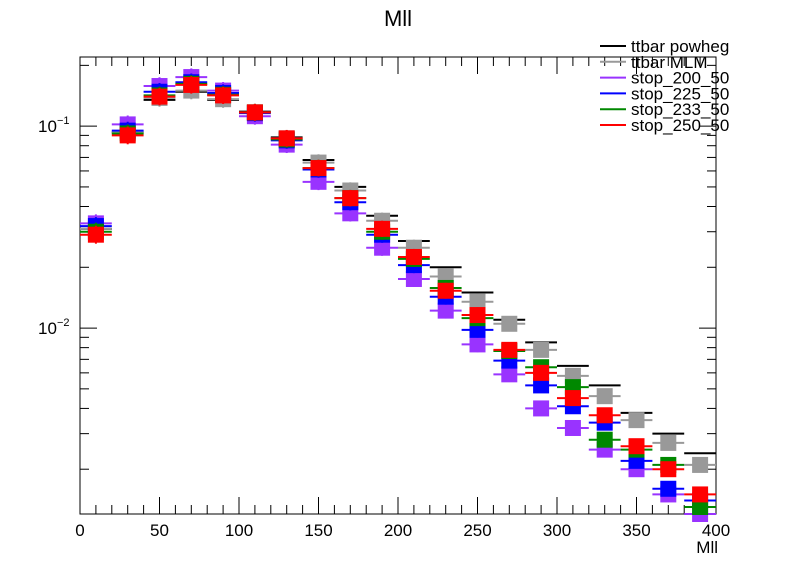 This screenshot has width=796, height=572. What do you see at coordinates (398, 530) in the screenshot?
I see `x-tick-label: 200` at bounding box center [398, 530].